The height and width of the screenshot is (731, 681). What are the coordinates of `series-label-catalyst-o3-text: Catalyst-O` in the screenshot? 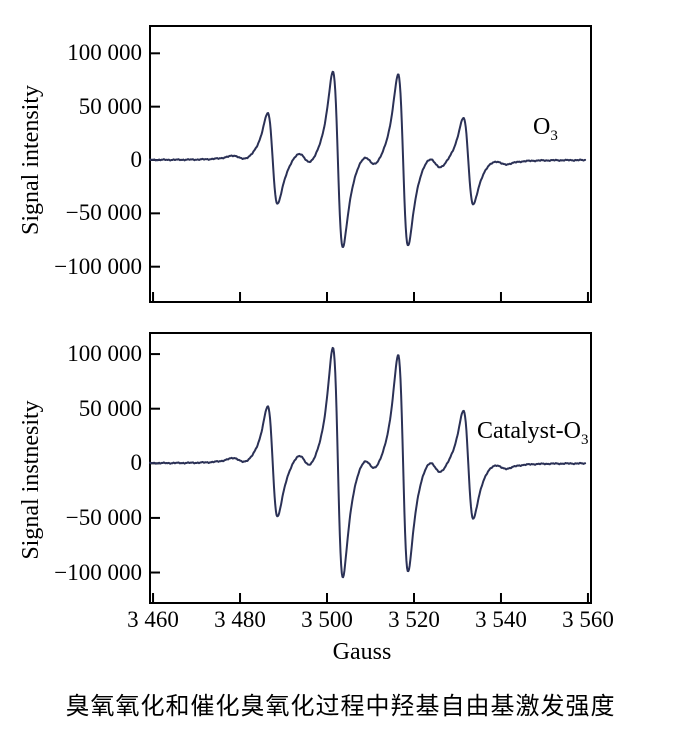 It's located at (529, 431).